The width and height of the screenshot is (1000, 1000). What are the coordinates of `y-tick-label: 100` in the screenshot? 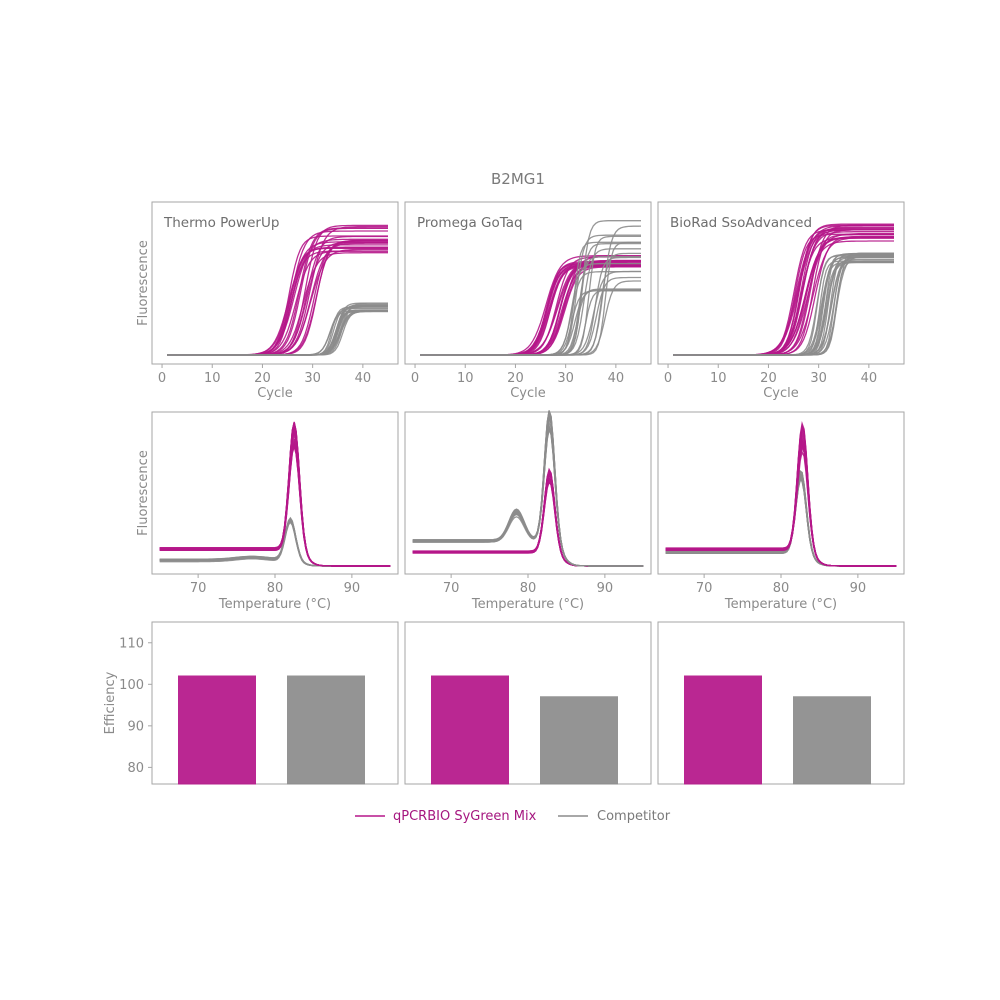 It's located at (131, 685).